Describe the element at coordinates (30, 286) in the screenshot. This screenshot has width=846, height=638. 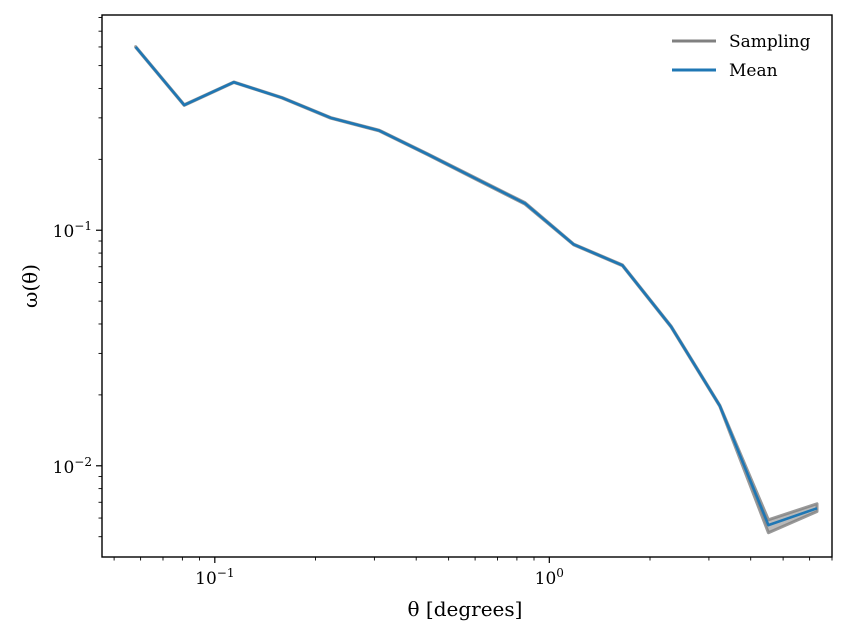
I see `y-axis-label: ω(θ)` at that location.